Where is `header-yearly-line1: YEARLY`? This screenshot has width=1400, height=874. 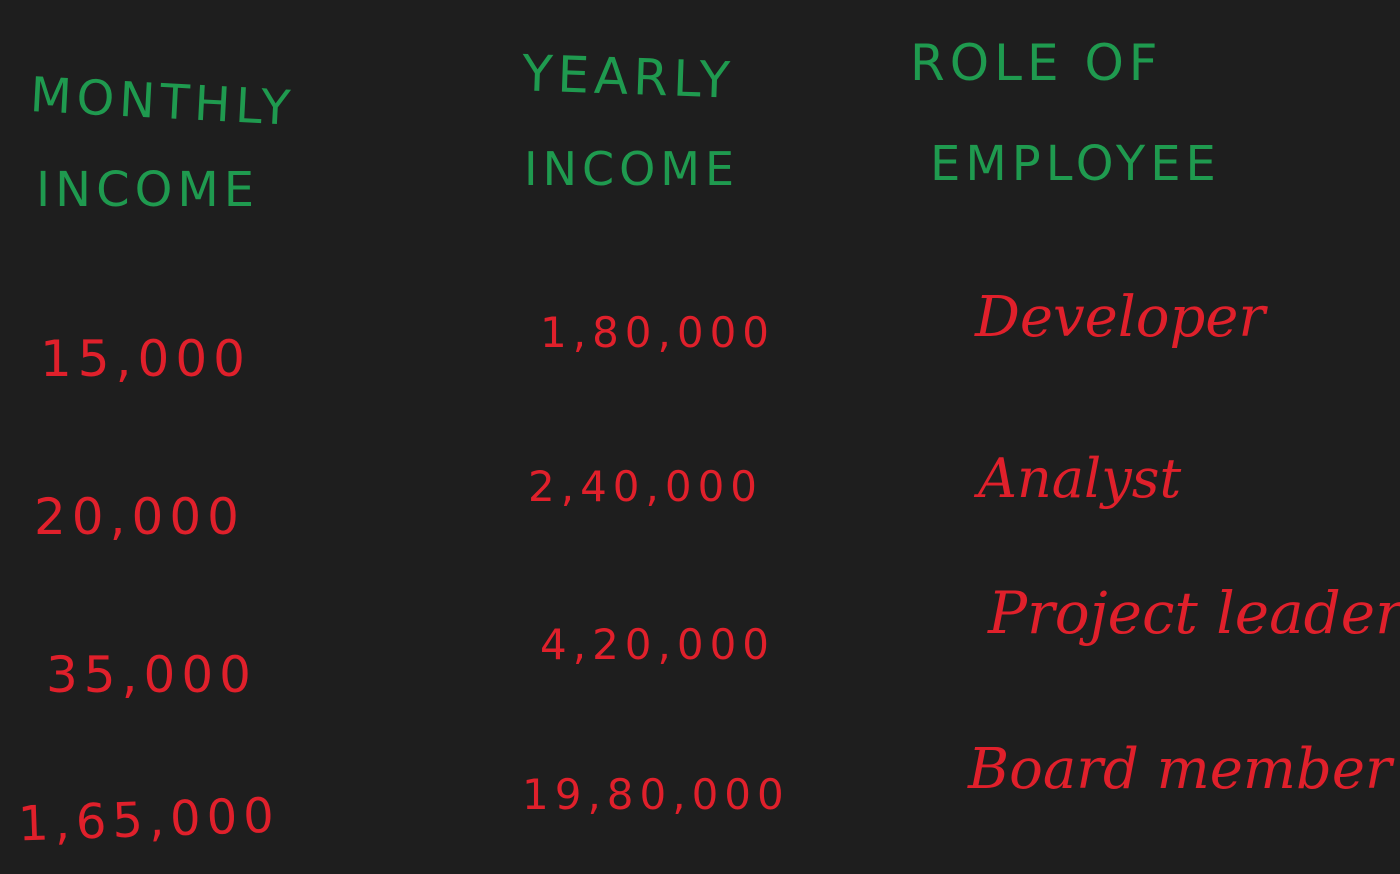
header-yearly-line1: YEARLY is located at coordinates (628, 77).